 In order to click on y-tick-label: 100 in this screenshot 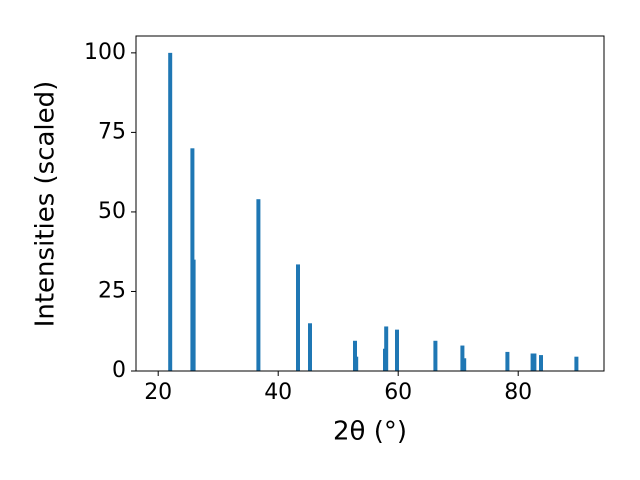, I will do `click(105, 52)`.